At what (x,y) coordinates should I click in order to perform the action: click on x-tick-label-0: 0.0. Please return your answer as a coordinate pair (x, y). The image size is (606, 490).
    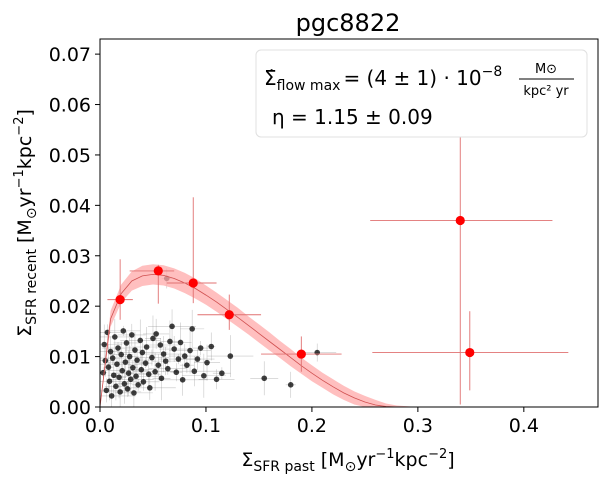
    Looking at the image, I should click on (100, 426).